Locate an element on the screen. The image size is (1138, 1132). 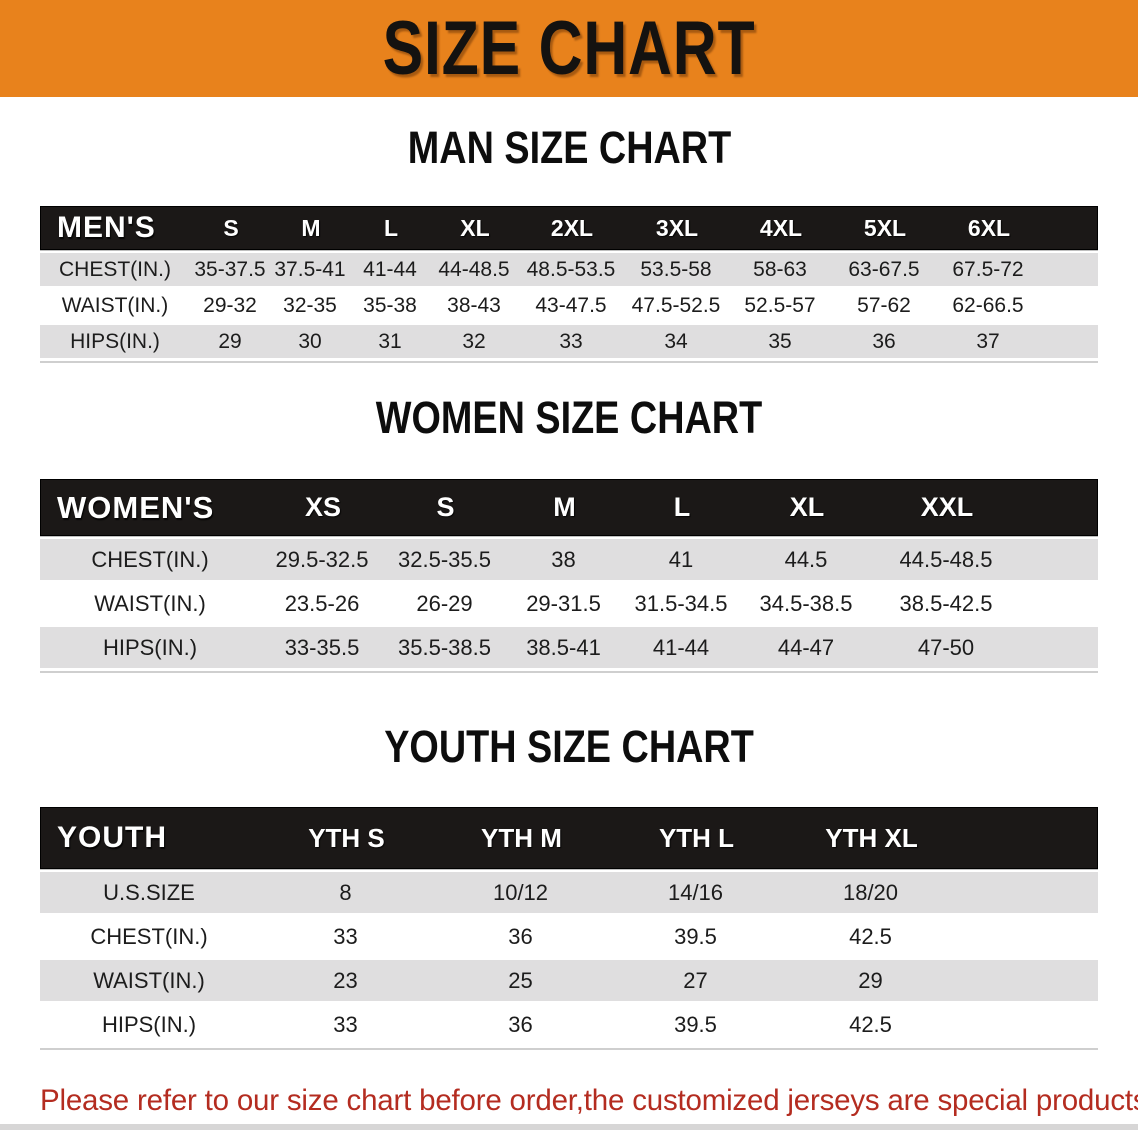
size-value-cell: 35-37.5 is located at coordinates (230, 269).